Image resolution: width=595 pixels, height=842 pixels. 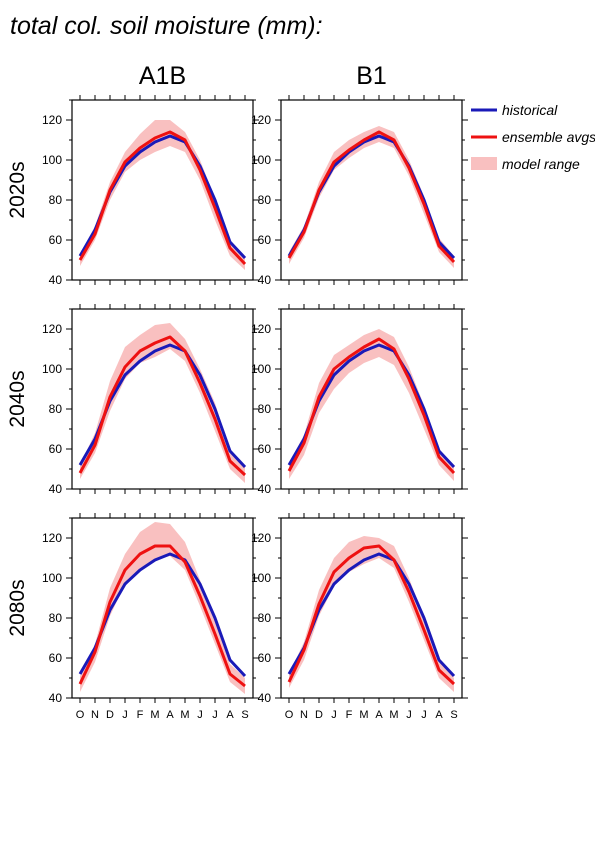 I want to click on panel-a1b-2040s: 40 60 80 100 120, so click(x=150, y=400).